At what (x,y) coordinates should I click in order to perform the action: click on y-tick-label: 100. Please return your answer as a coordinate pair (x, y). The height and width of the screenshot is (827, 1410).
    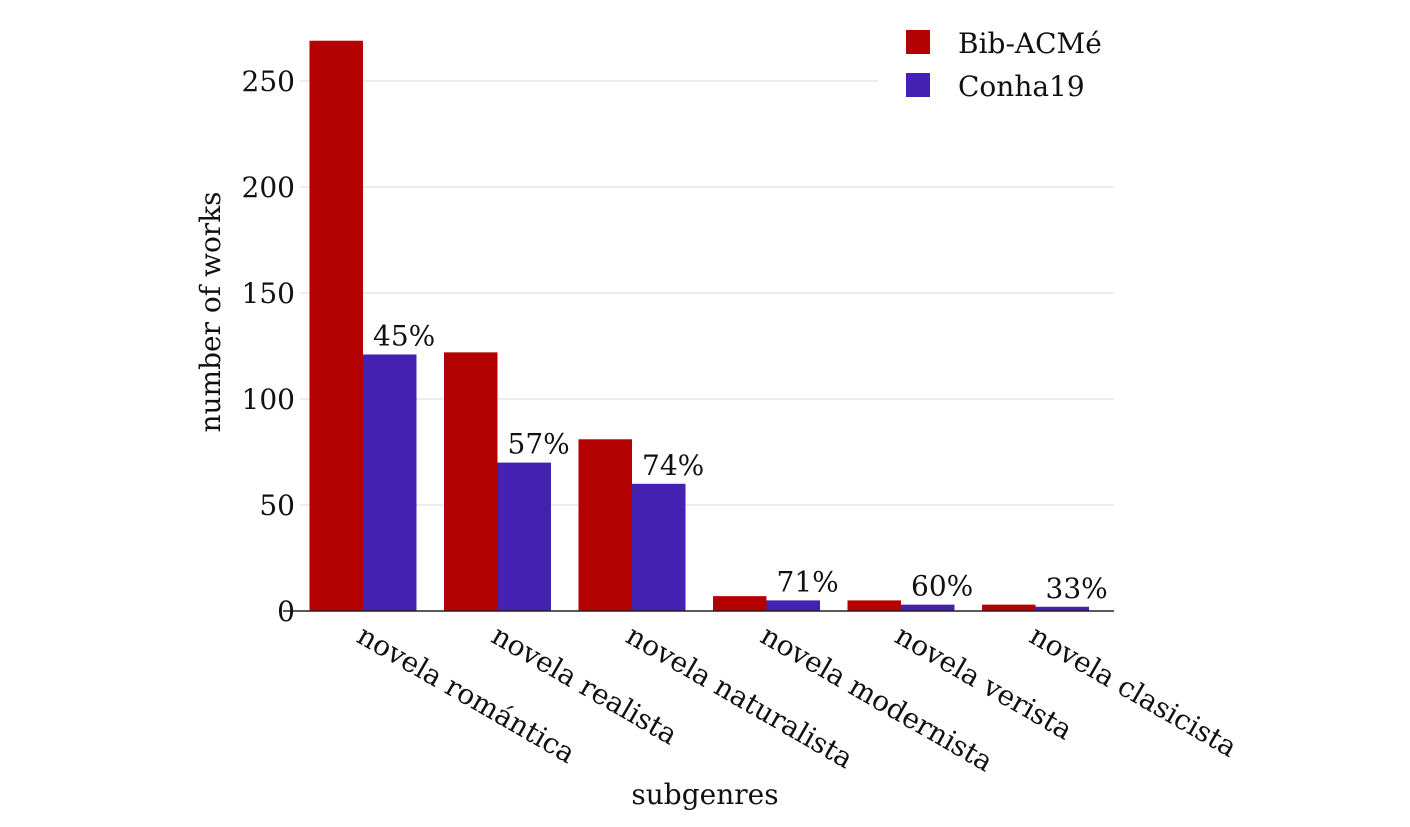
    Looking at the image, I should click on (268, 399).